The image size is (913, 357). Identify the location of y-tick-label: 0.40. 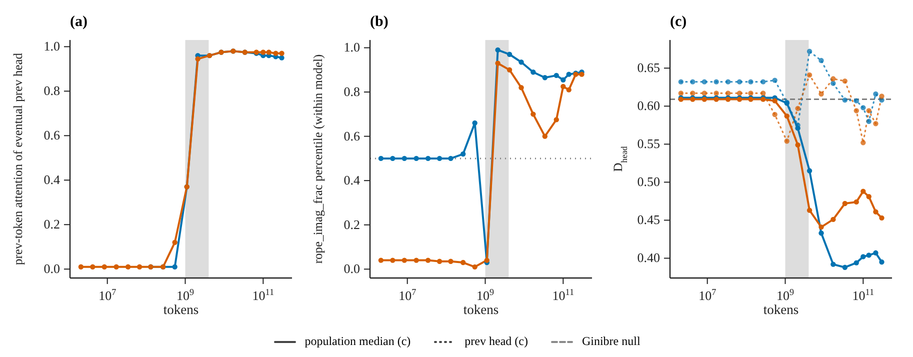
(648, 258).